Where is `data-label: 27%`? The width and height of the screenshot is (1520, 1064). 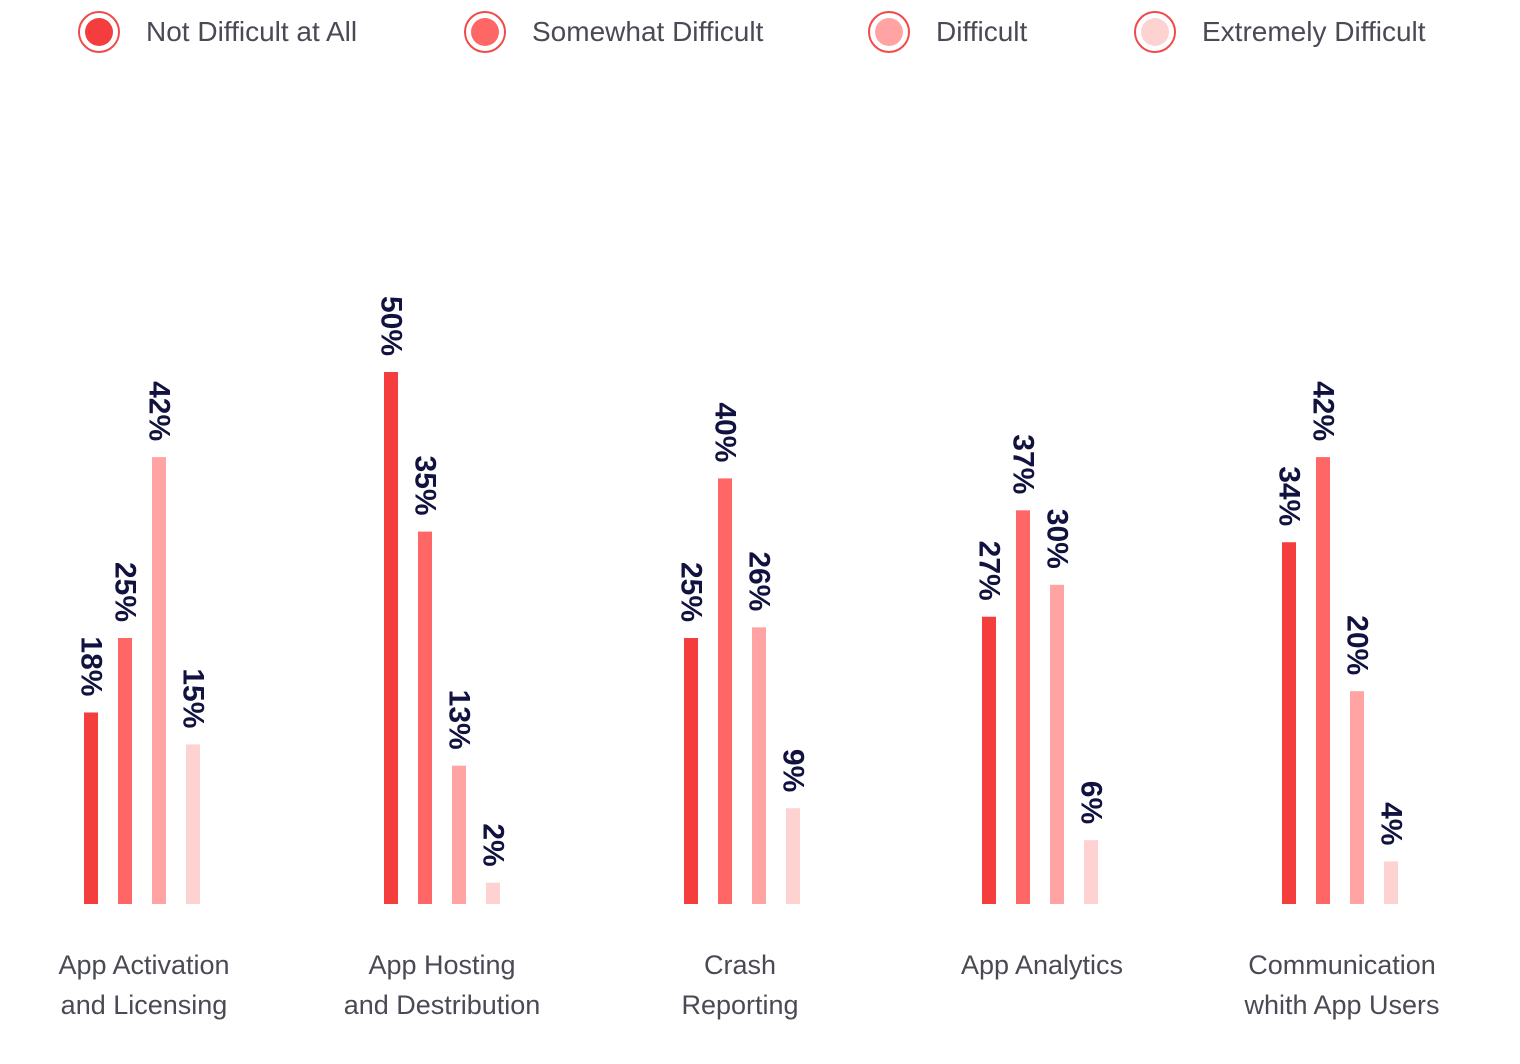 data-label: 27% is located at coordinates (989, 571).